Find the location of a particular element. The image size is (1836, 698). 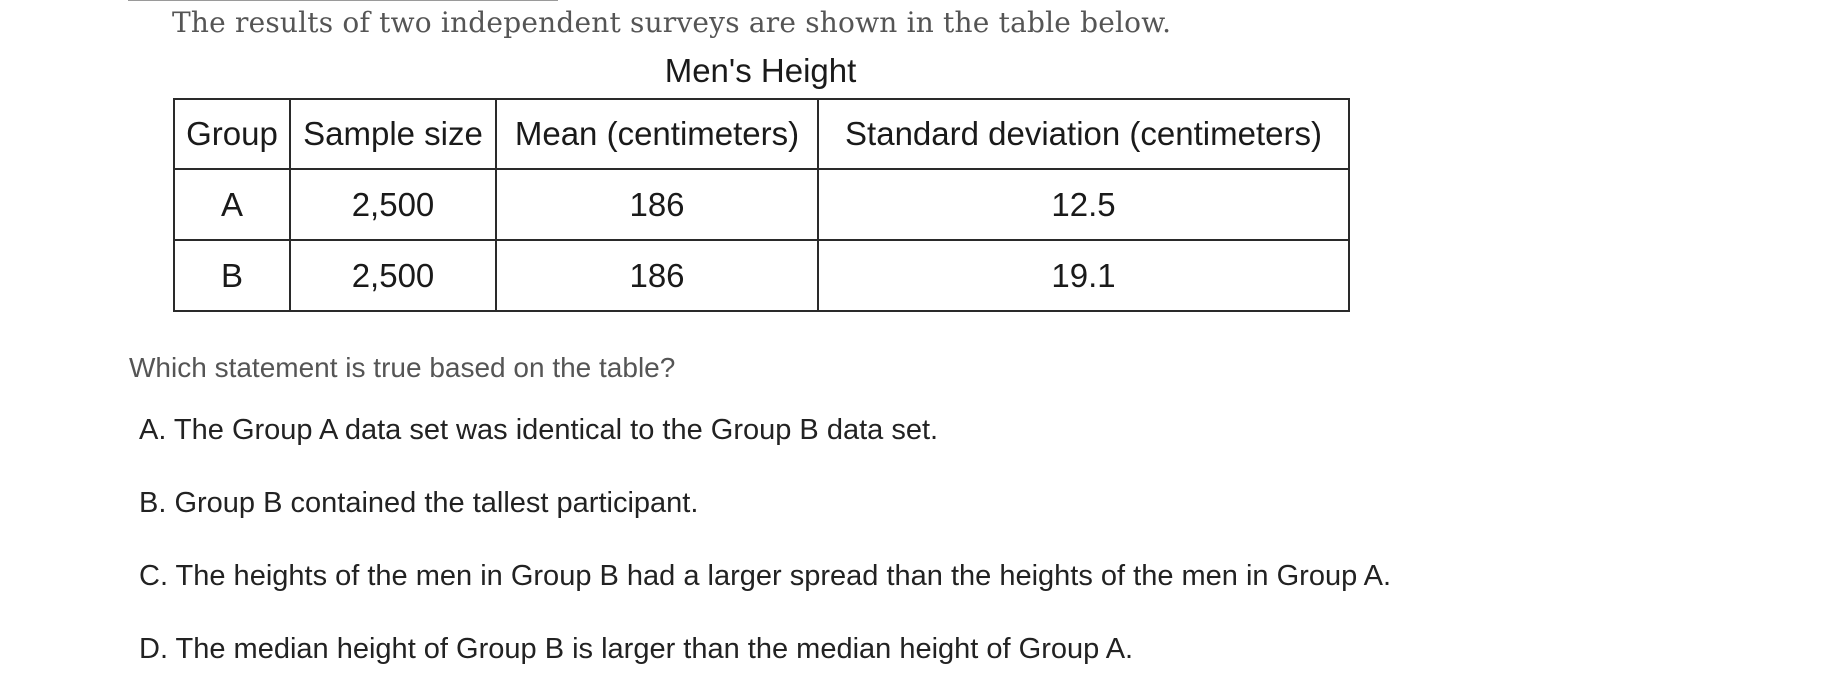

table-row: A 2,500 186 12.5 is located at coordinates (761, 204).